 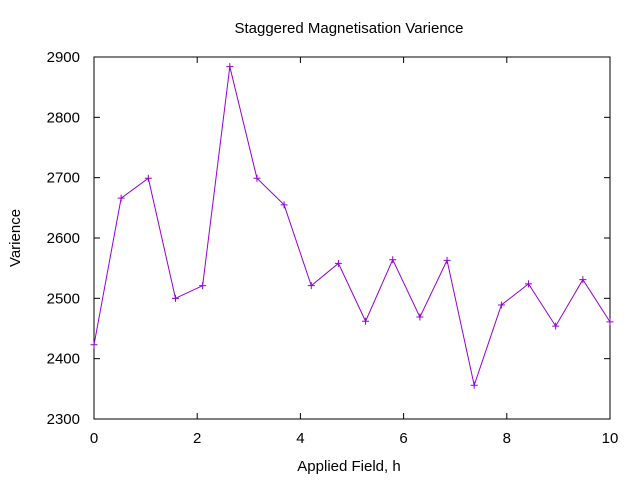 What do you see at coordinates (63, 178) in the screenshot?
I see `y-tick-label: 2700` at bounding box center [63, 178].